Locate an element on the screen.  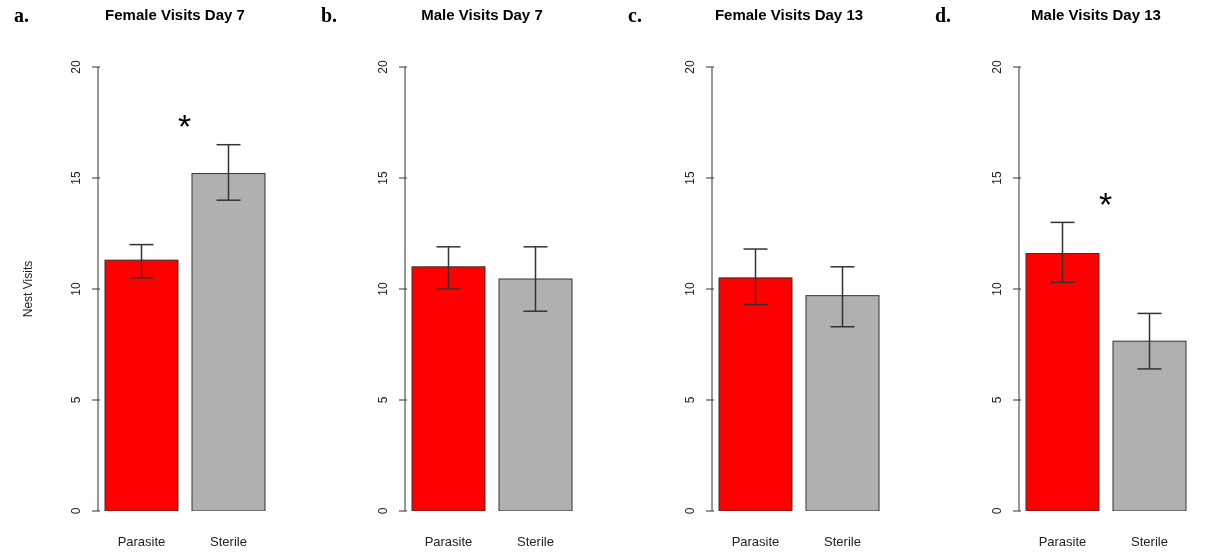
text: c. is located at coordinates (635, 15).